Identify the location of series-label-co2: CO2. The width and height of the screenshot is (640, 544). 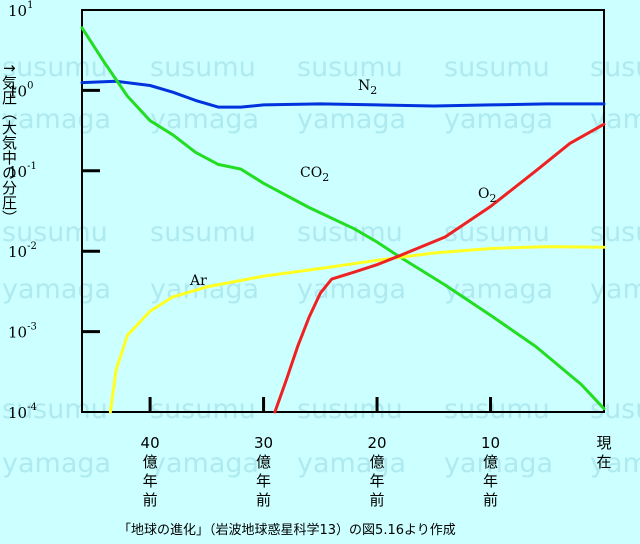
(314, 174).